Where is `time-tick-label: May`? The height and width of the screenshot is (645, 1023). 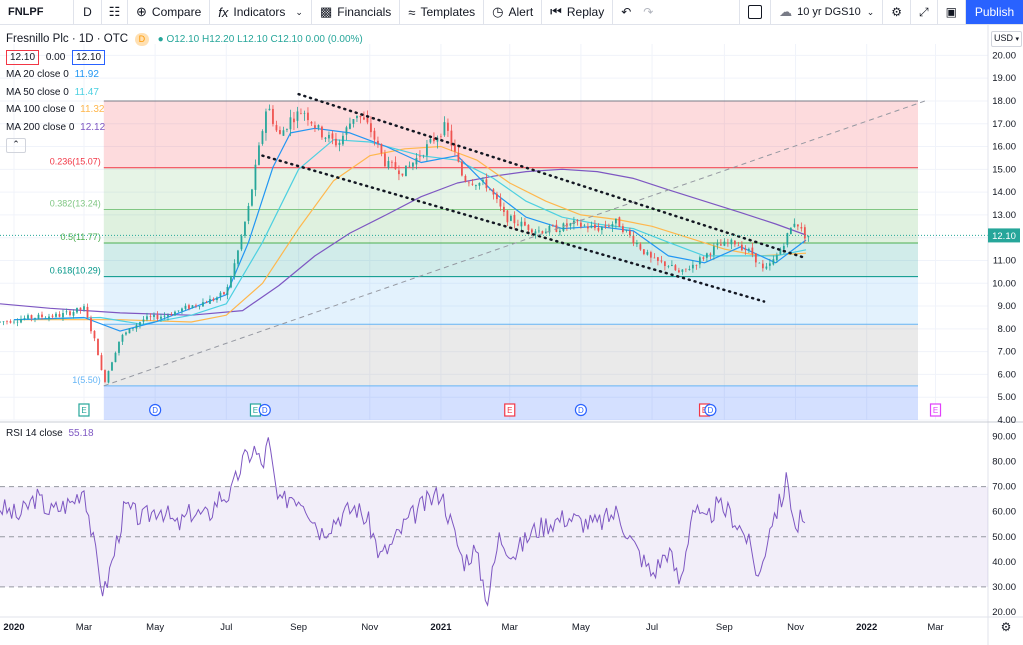
time-tick-label: May is located at coordinates (155, 627).